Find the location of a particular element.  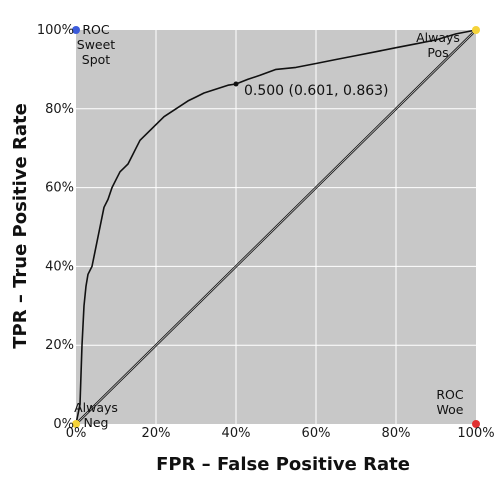

special-point-label-line: Sweet is located at coordinates (96, 44).